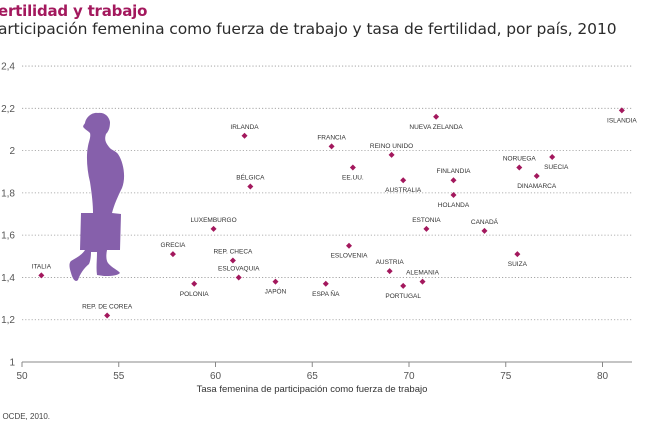  What do you see at coordinates (326, 364) in the screenshot?
I see `x-axis` at bounding box center [326, 364].